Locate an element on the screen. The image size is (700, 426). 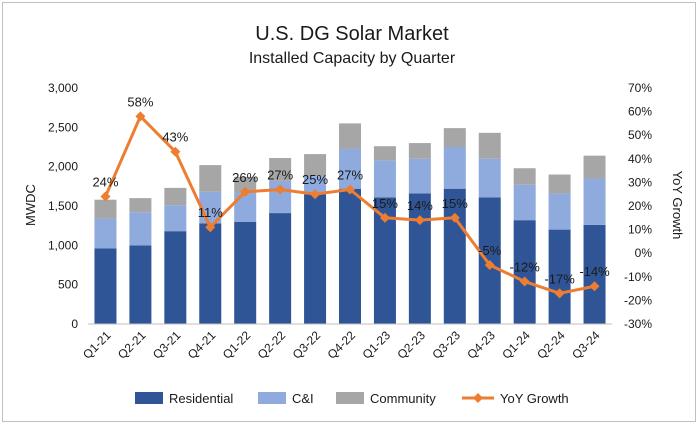
chart-title: U.S. DG Solar Market is located at coordinates (352, 34).